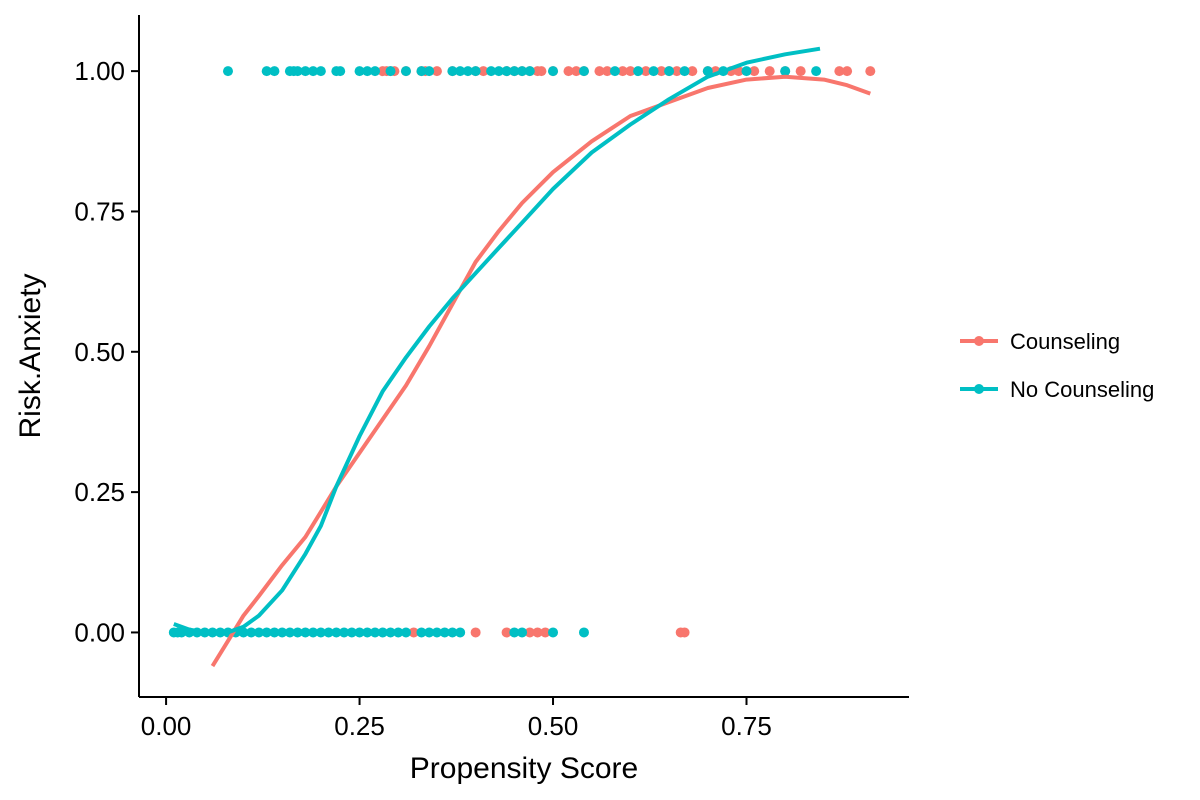 This screenshot has width=1200, height=800. What do you see at coordinates (106, 351) in the screenshot?
I see `y-axis-ticks: 0.00 0.25 0.50 0.75 1.00` at bounding box center [106, 351].